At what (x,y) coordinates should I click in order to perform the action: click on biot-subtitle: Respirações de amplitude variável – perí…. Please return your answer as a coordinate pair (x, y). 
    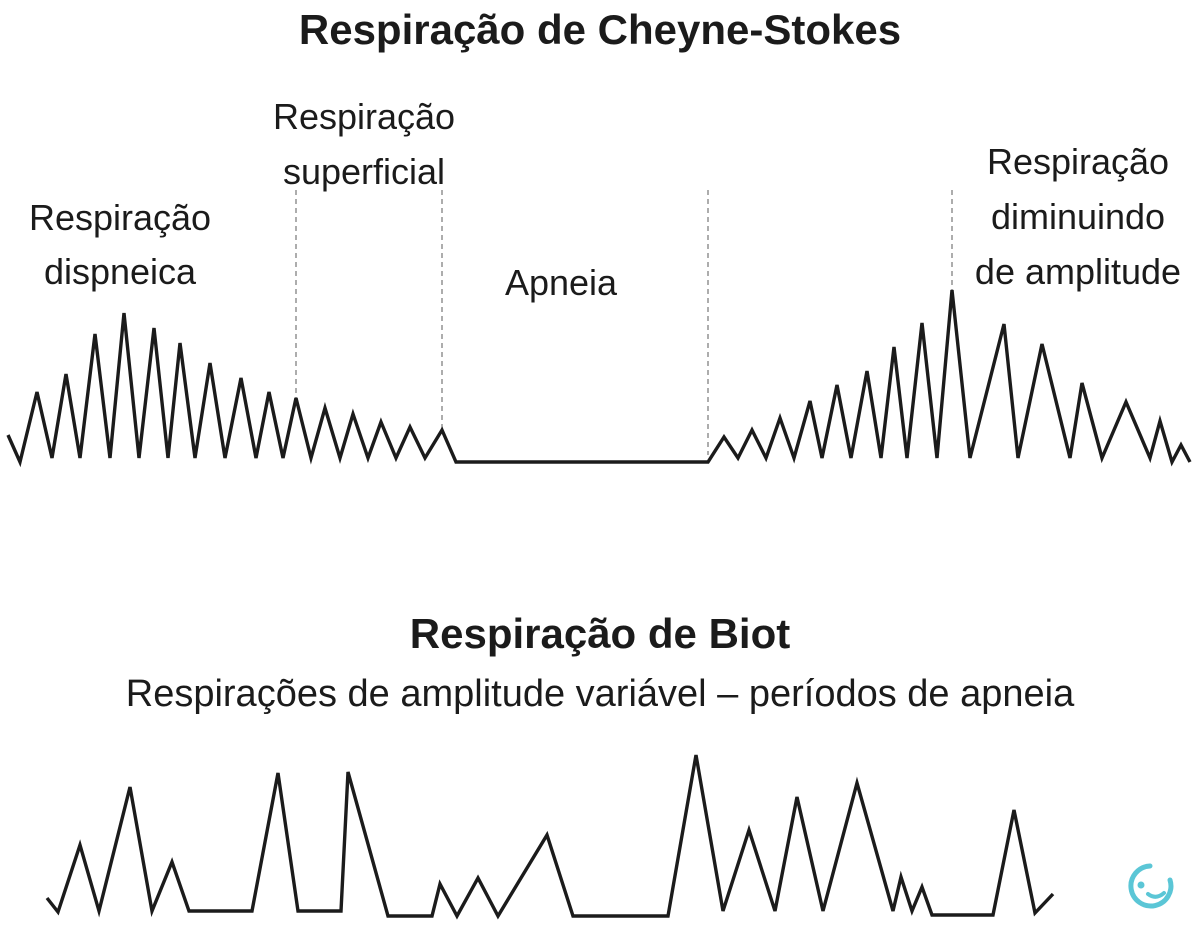
    Looking at the image, I should click on (600, 694).